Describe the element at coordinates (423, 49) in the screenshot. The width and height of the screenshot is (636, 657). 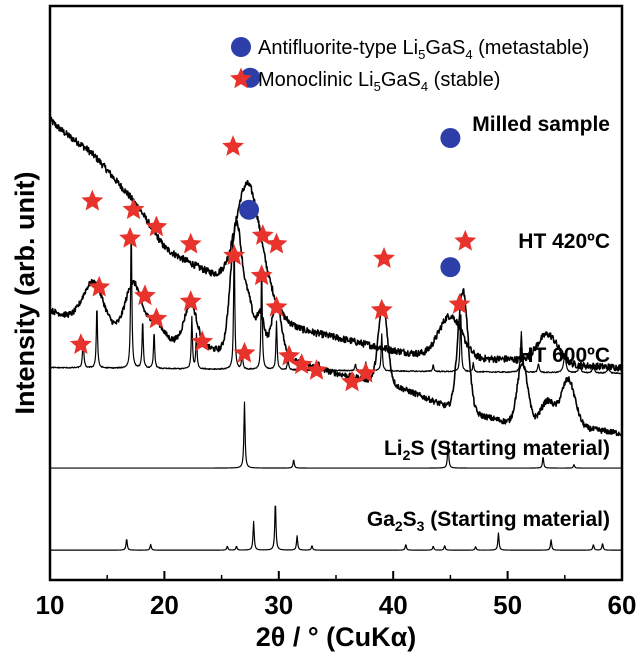
I see `legend-entry-antifluorite: Antifluorite-type Li5GaS4 (metastable)` at that location.